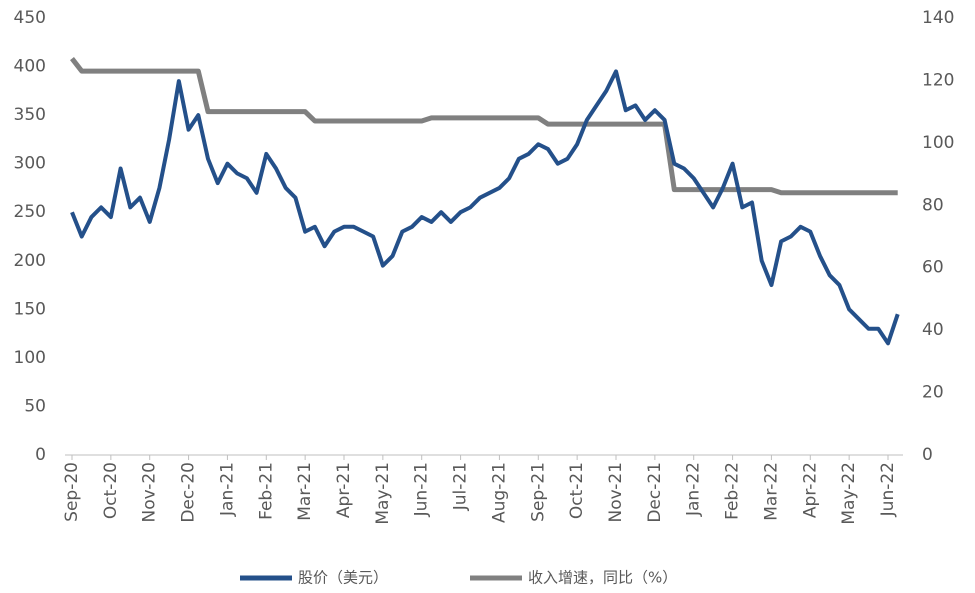 This screenshot has height=593, width=975. Describe the element at coordinates (933, 268) in the screenshot. I see `y2-tick-label: 60` at that location.